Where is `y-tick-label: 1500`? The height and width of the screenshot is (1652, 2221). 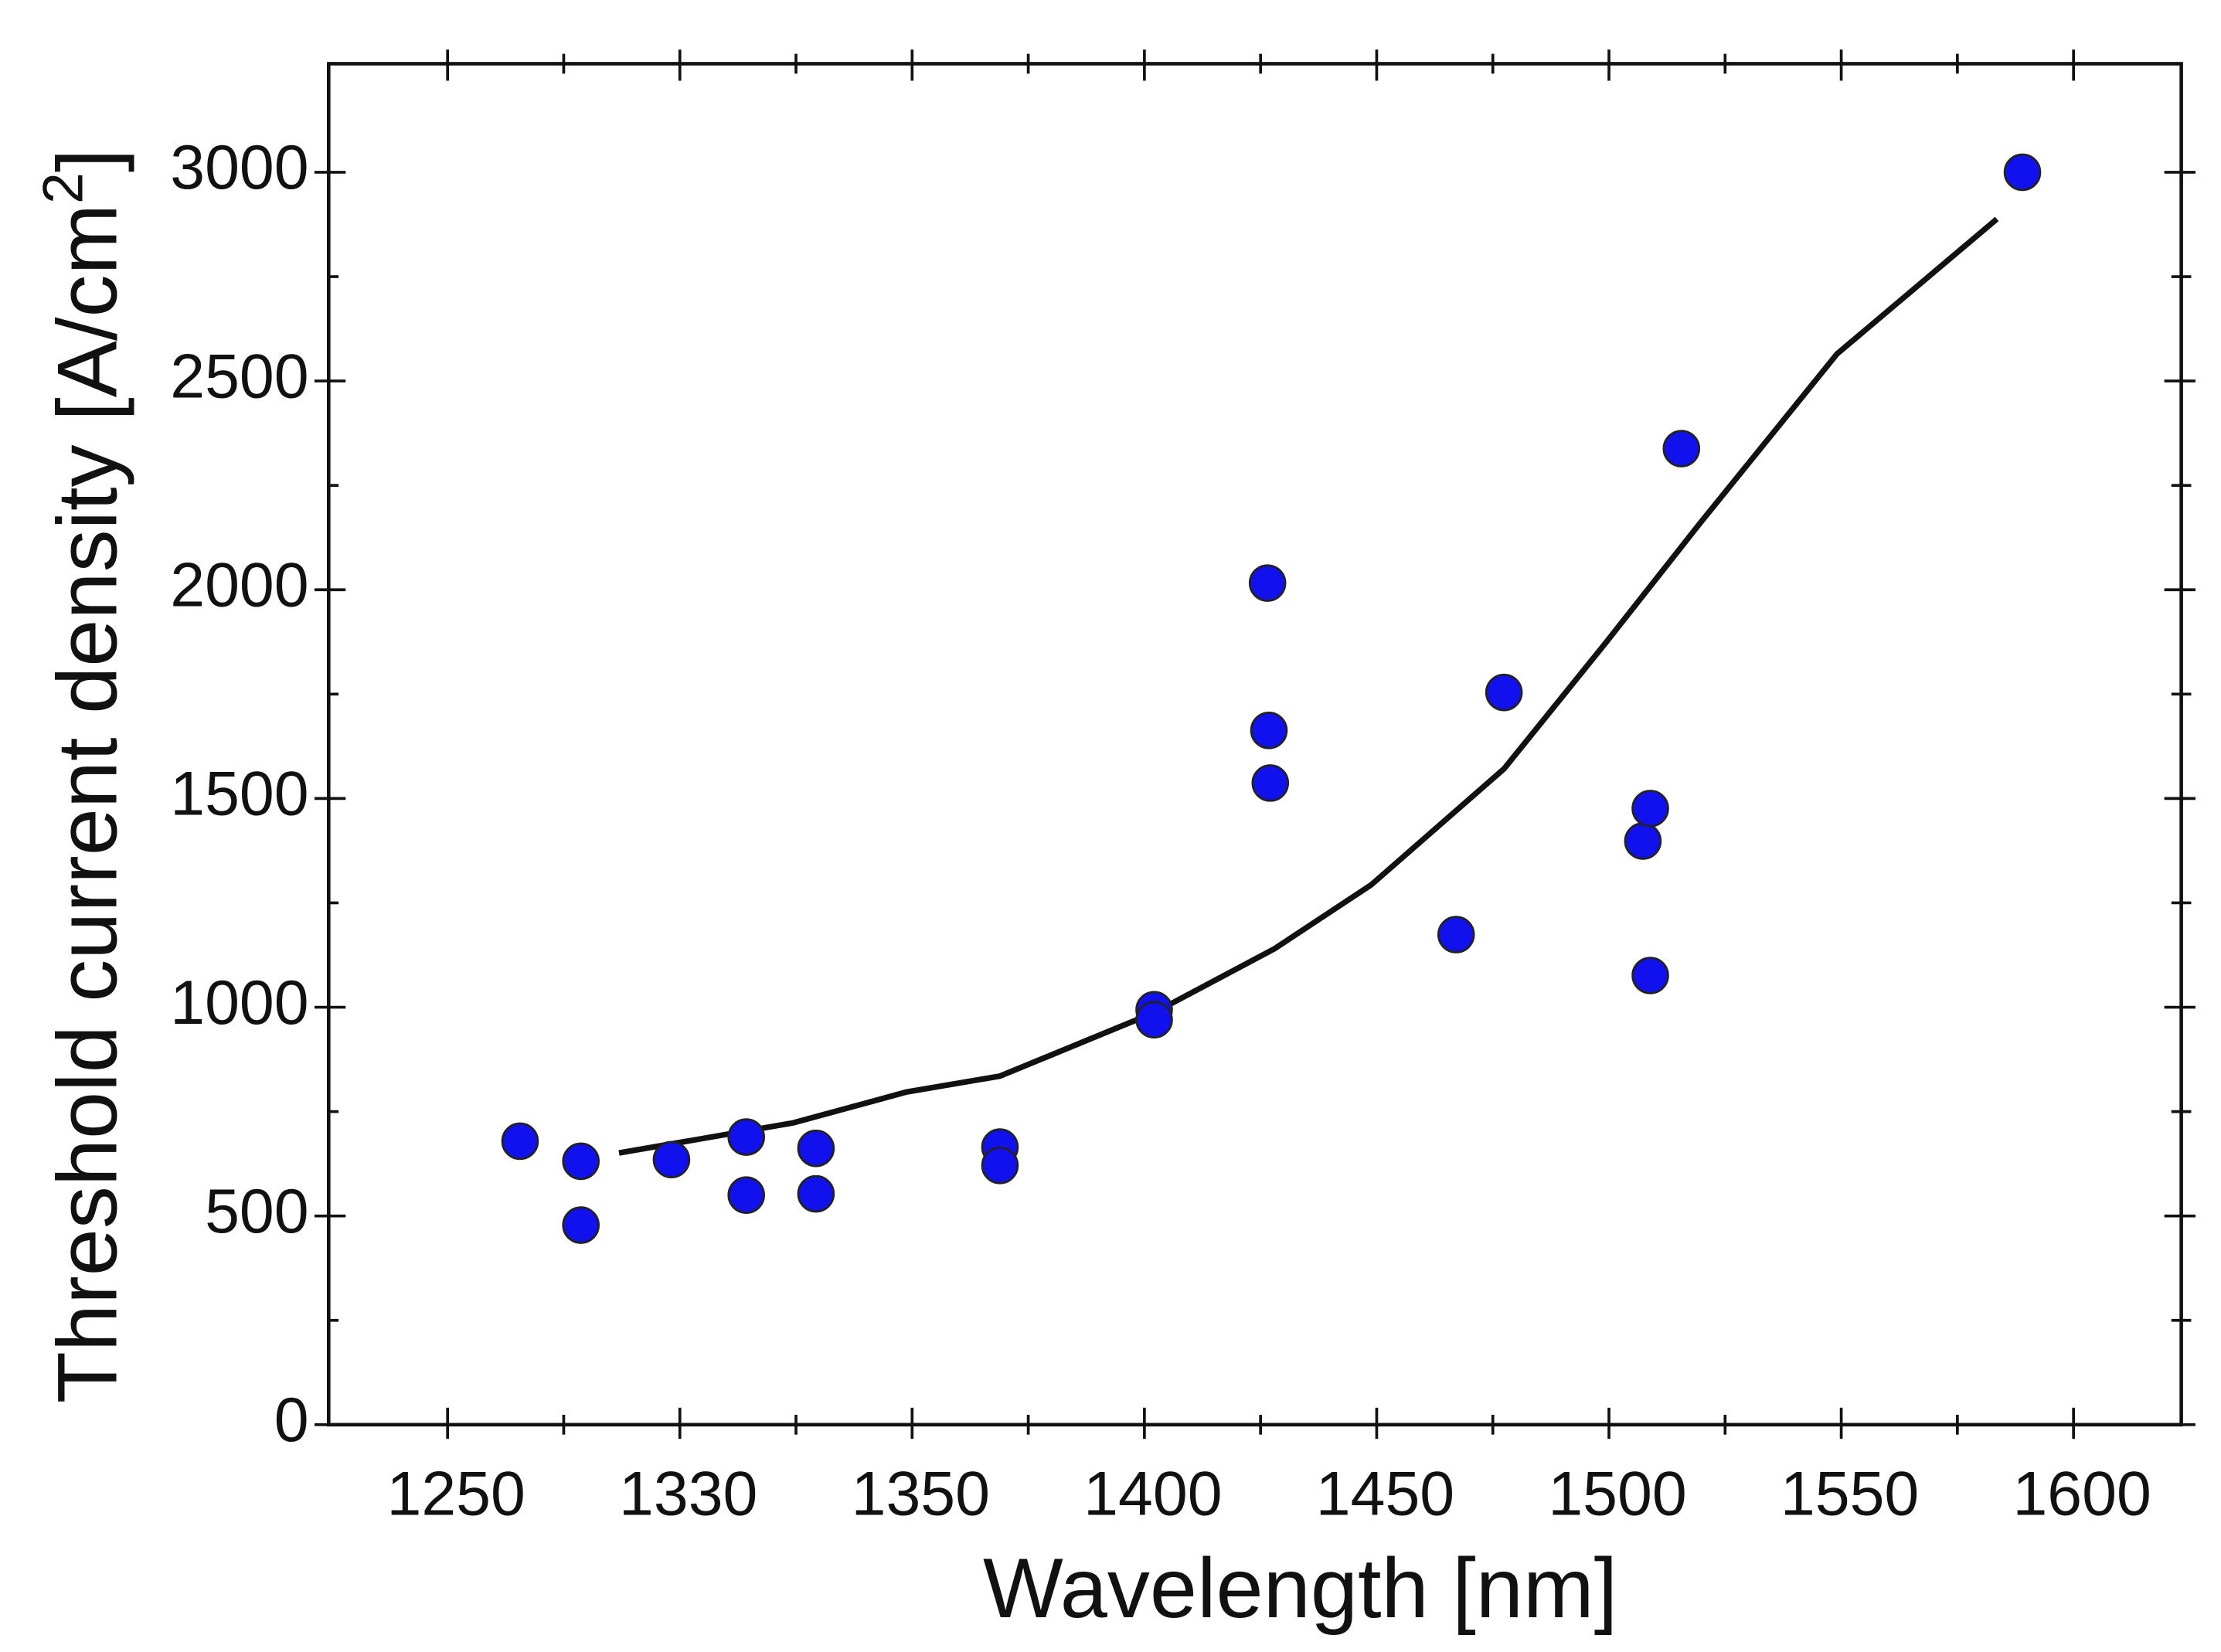
y-tick-label: 1500 is located at coordinates (239, 794).